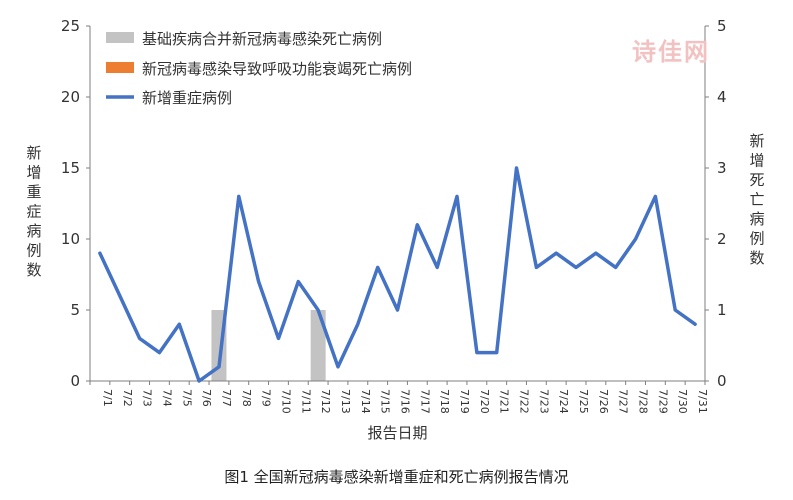 Image resolution: width=793 pixels, height=500 pixels. Describe the element at coordinates (722, 310) in the screenshot. I see `right-tick-label: 1` at that location.